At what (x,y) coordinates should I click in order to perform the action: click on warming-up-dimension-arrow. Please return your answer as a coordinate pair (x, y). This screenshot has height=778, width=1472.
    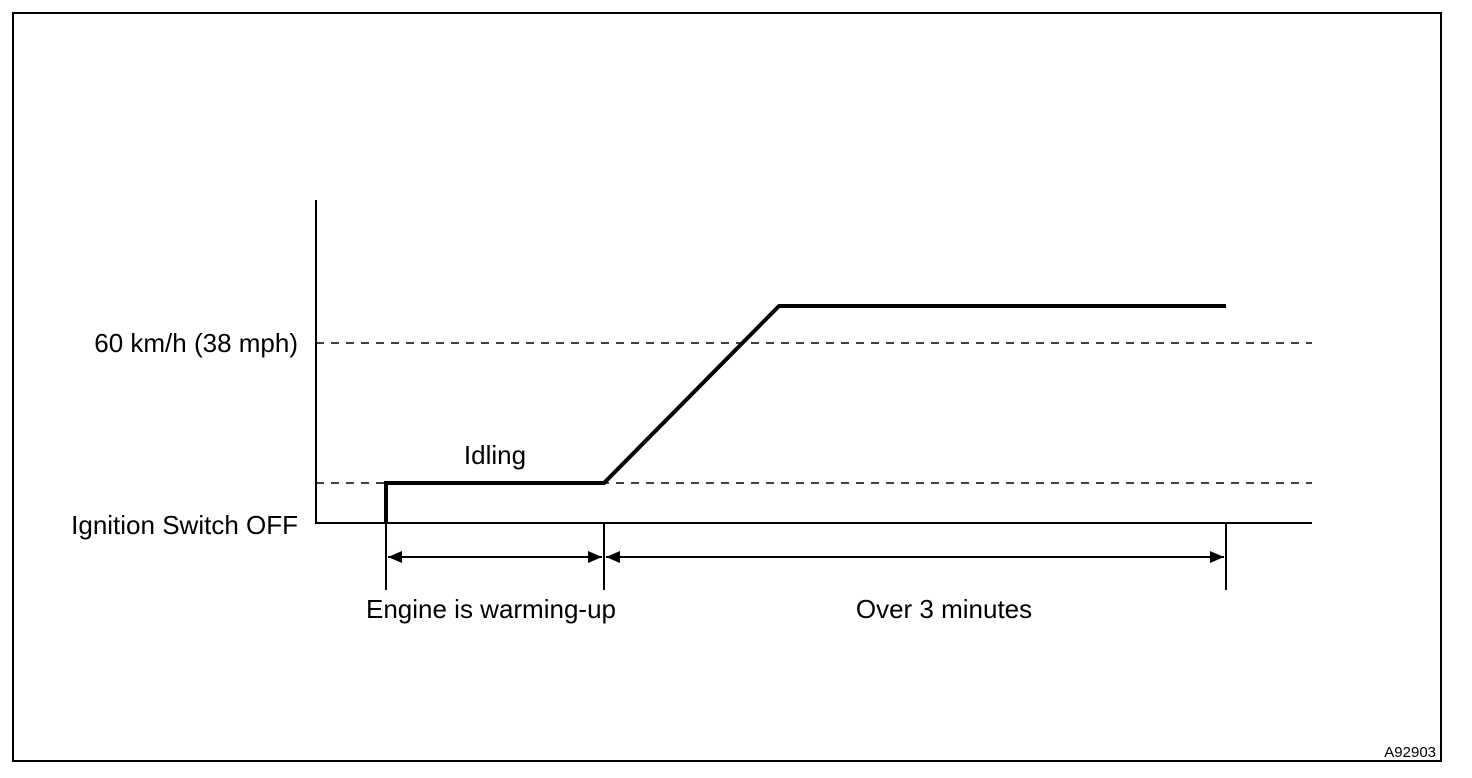
    Looking at the image, I should click on (495, 557).